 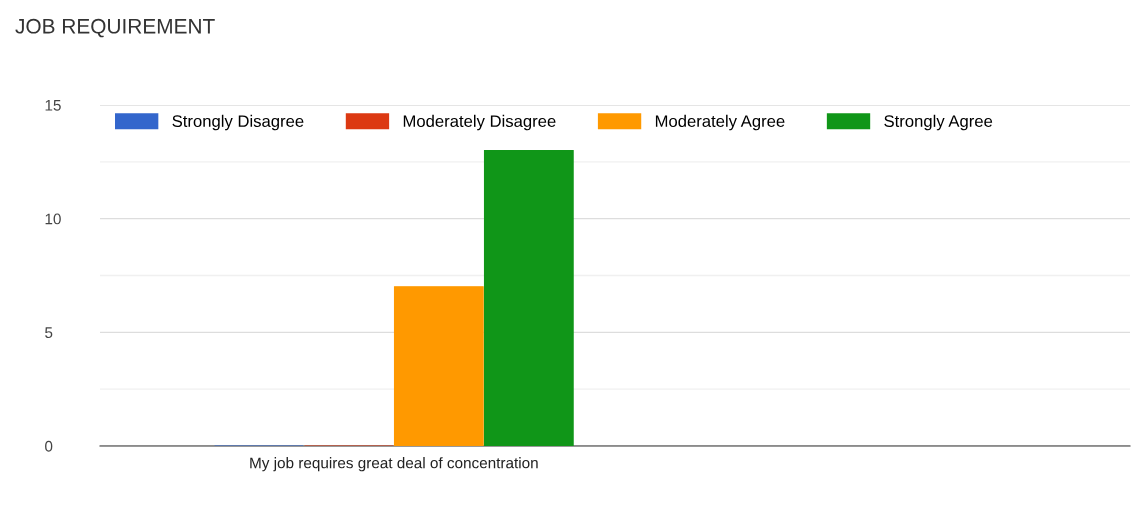 What do you see at coordinates (49, 446) in the screenshot?
I see `y-tick-label: 0` at bounding box center [49, 446].